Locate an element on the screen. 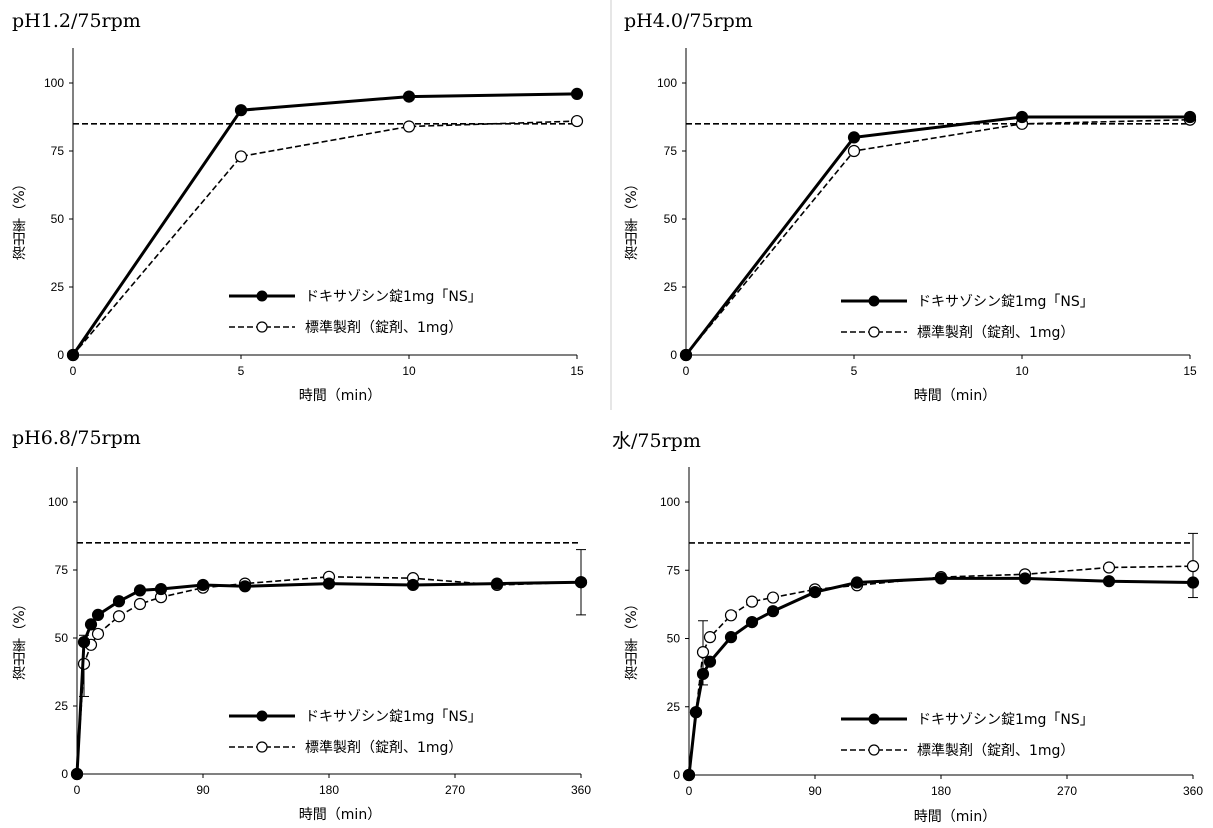 This screenshot has width=1213, height=828. chart-title: 水/75rpm is located at coordinates (656, 441).